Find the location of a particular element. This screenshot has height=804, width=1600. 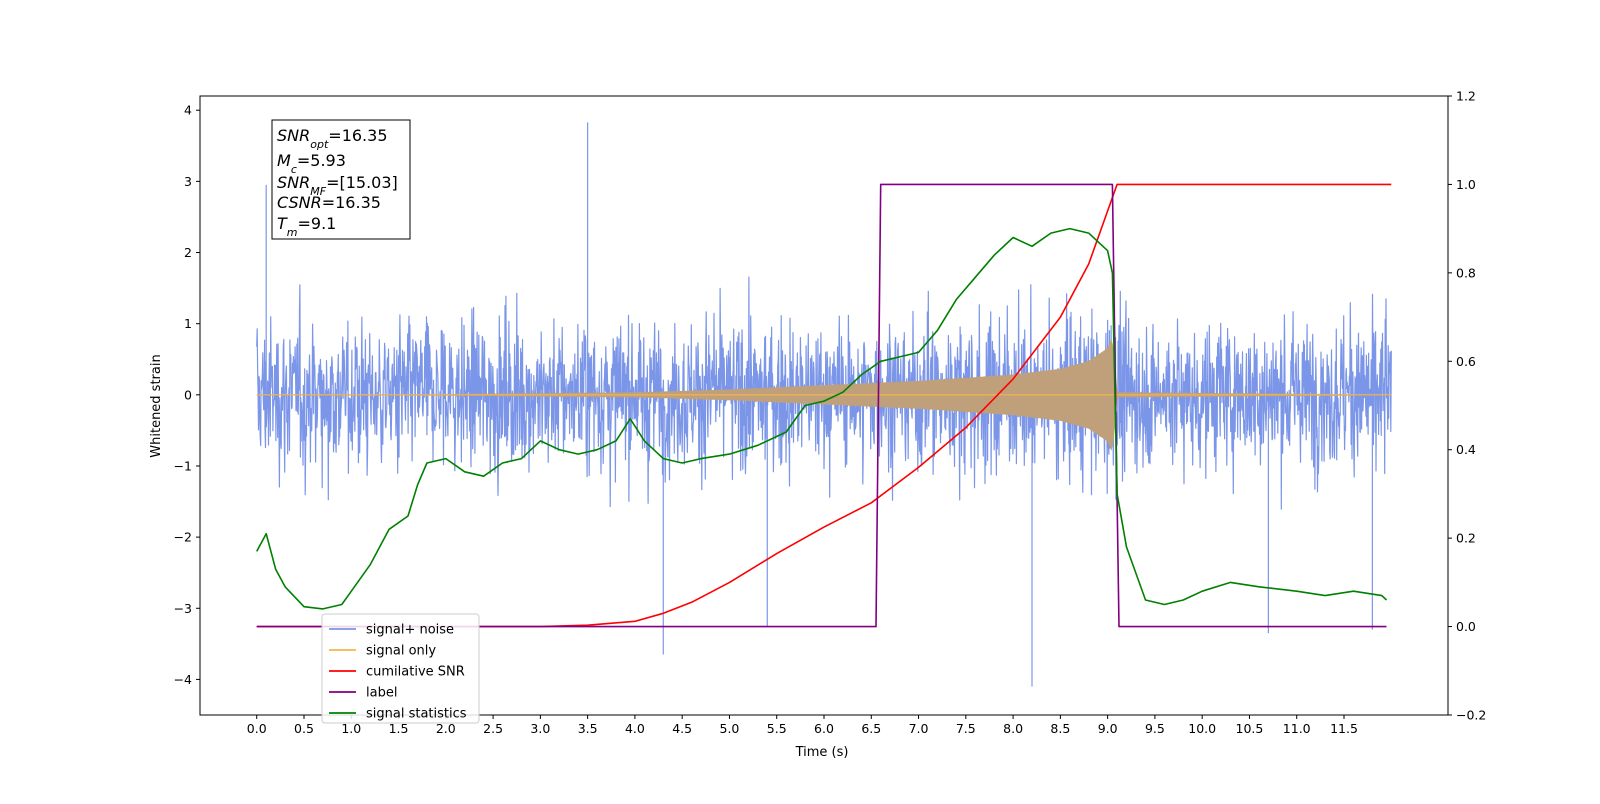

legend-label-label: label is located at coordinates (381, 693).